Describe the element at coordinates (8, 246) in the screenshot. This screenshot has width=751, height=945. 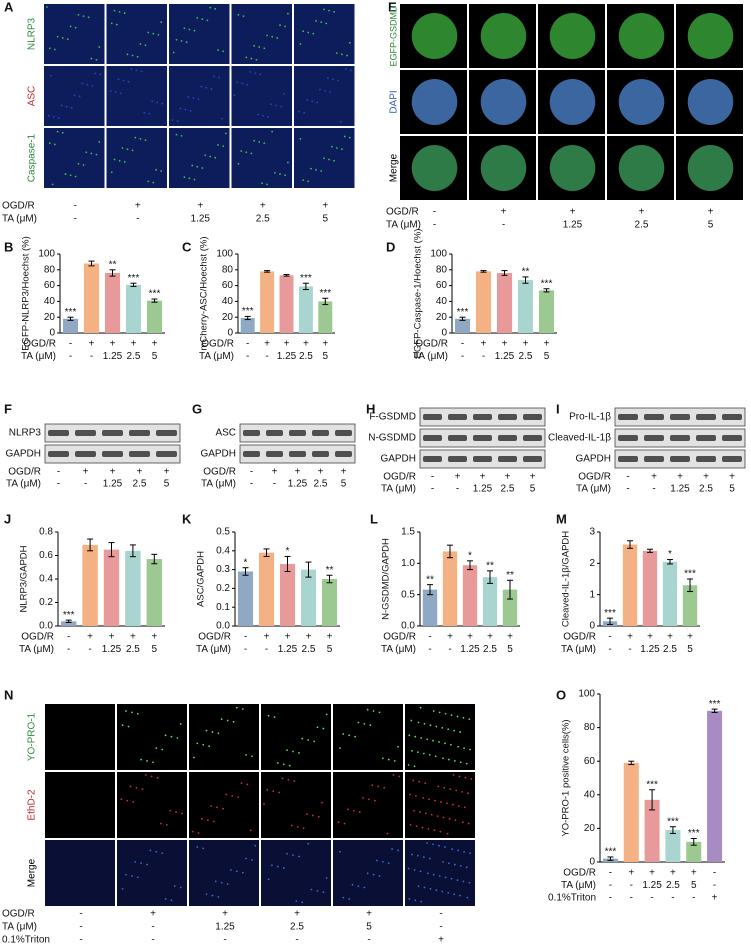
I see `panel-letter: B` at that location.